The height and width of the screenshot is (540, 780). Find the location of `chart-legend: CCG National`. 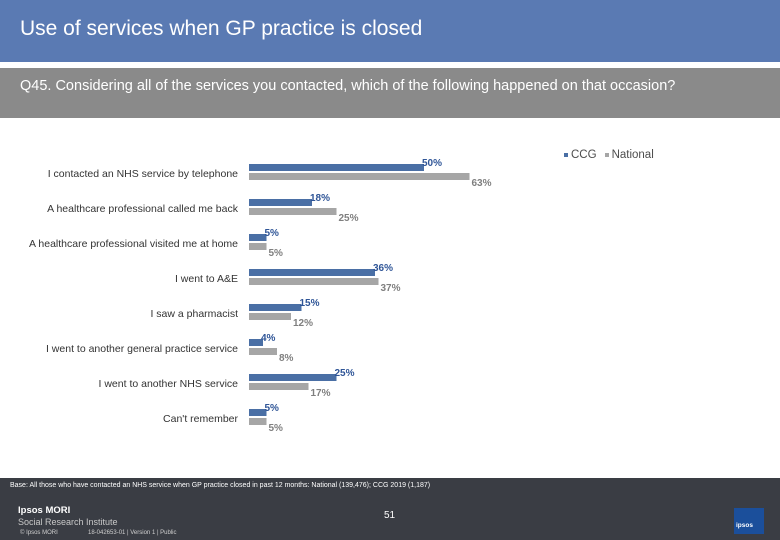

chart-legend: CCG National is located at coordinates (613, 155).